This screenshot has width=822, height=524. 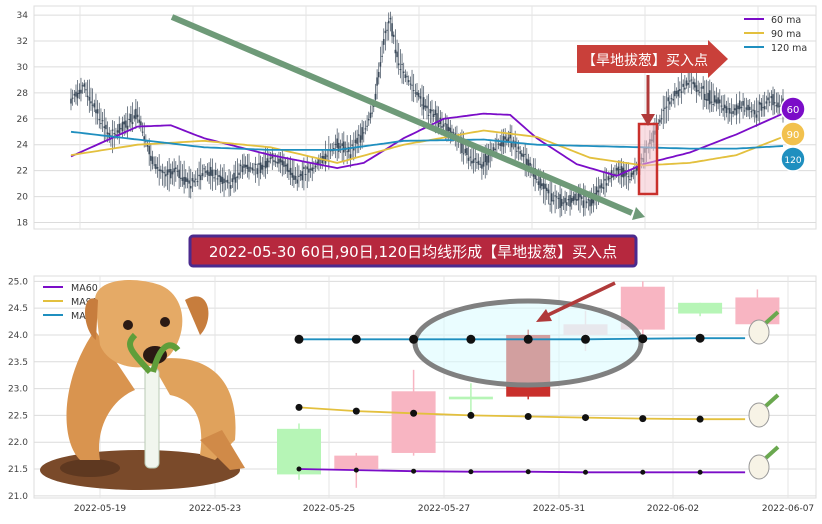 I want to click on candle-body, so click(x=700, y=308).